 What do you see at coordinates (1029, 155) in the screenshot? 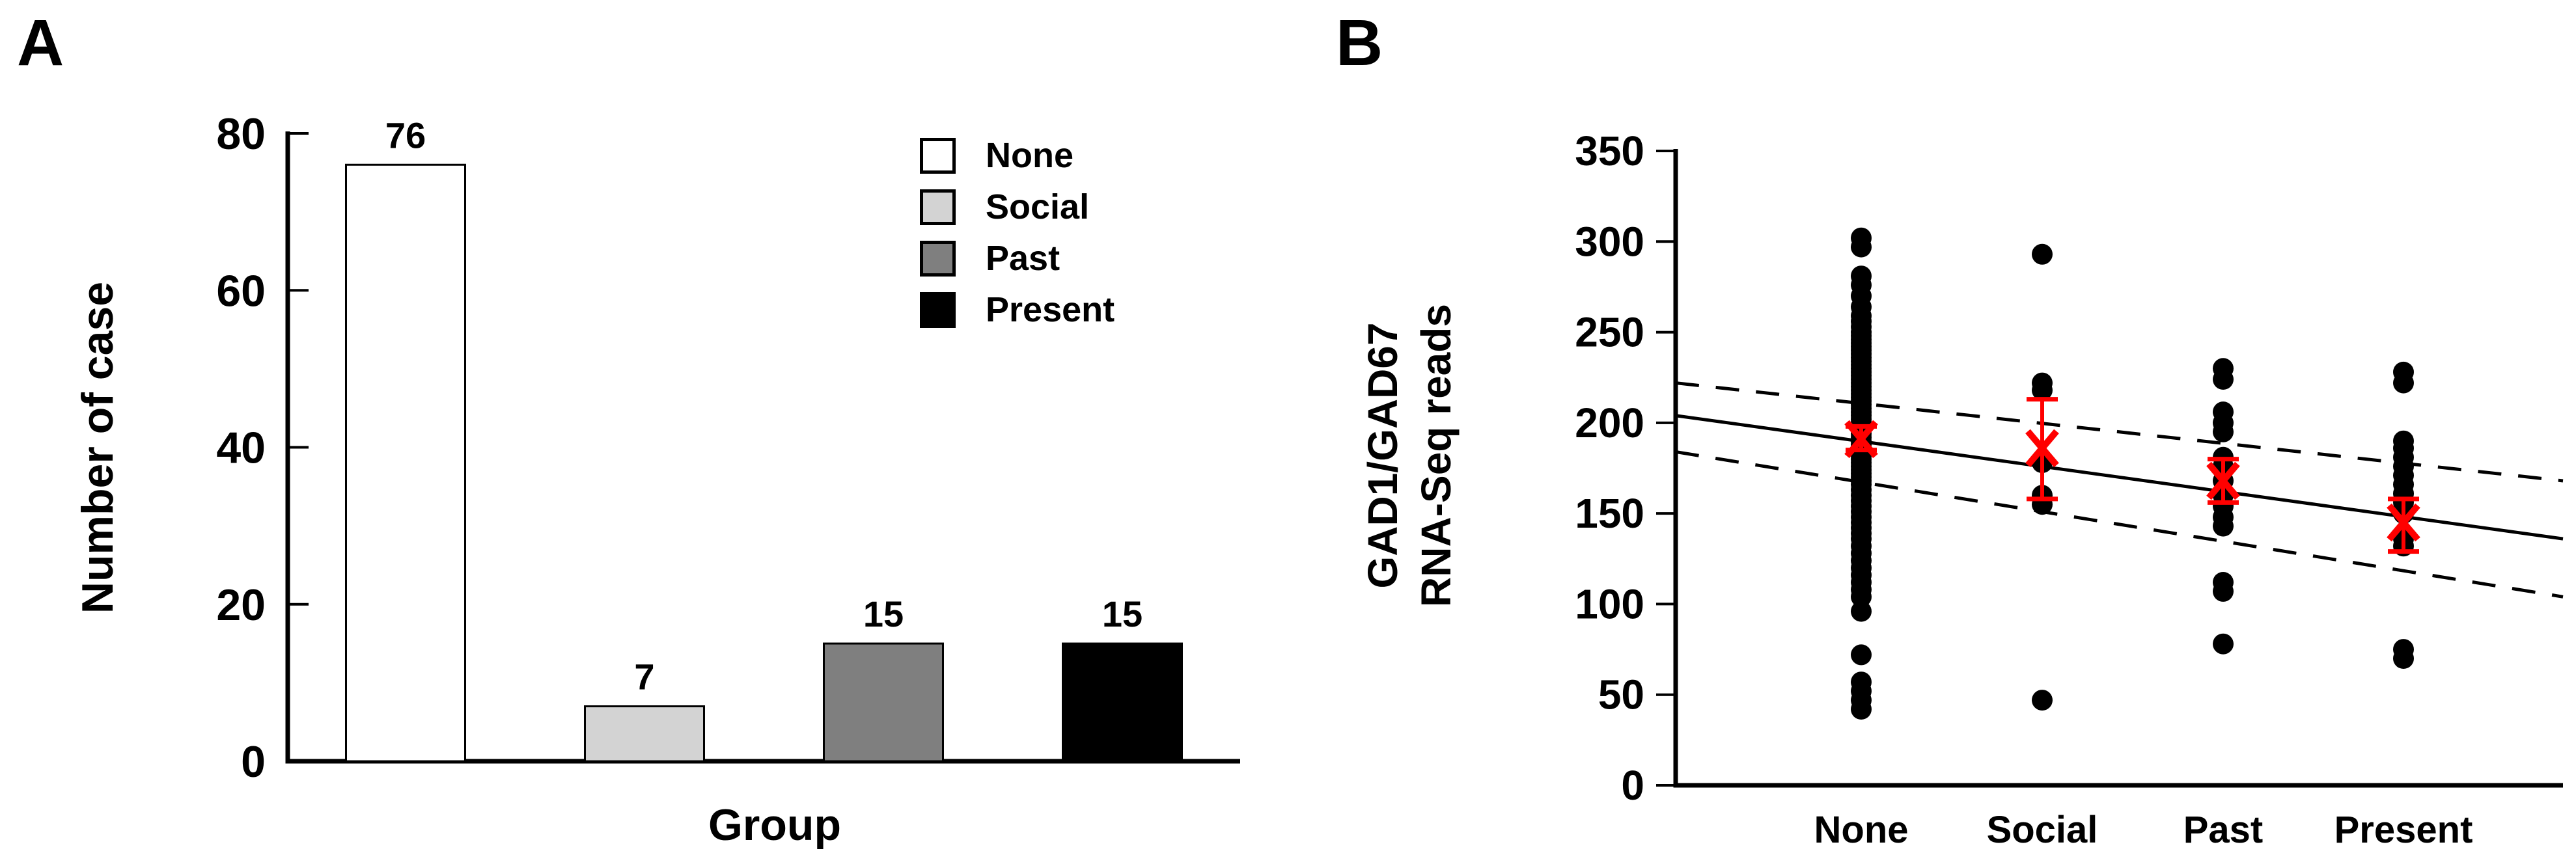
I see `legend-label-none: None` at bounding box center [1029, 155].